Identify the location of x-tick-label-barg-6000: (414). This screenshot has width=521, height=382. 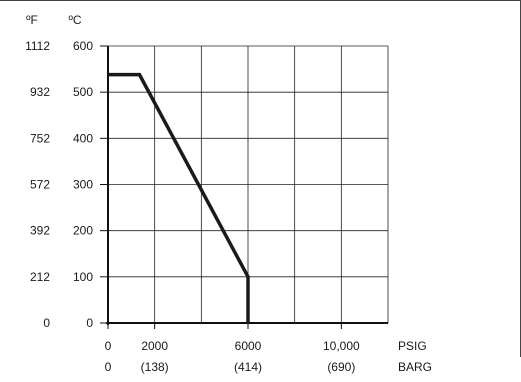
(248, 367).